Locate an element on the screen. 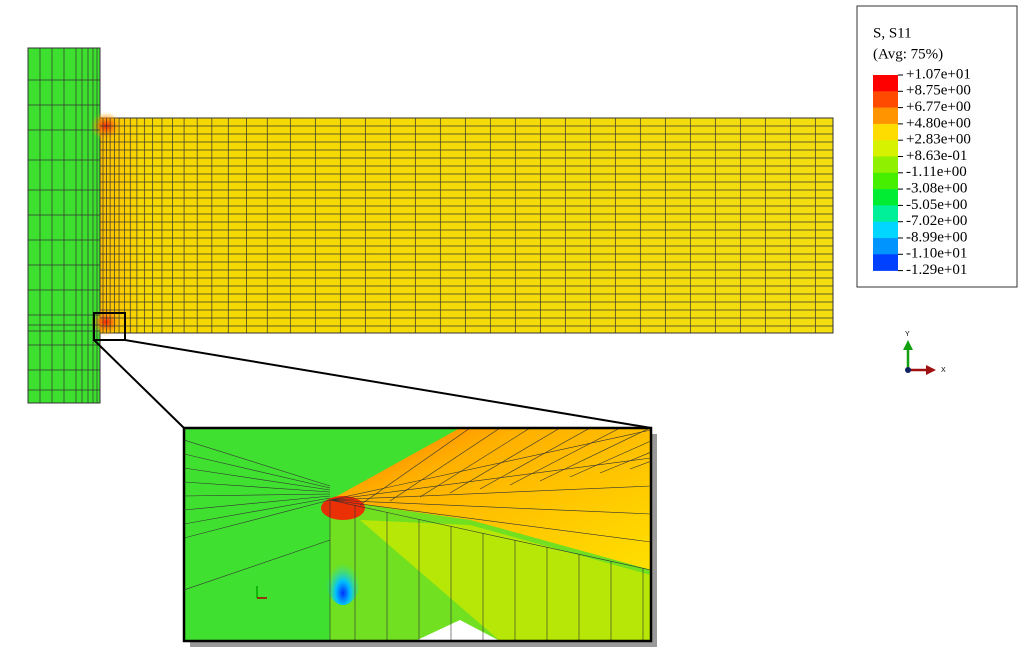 The image size is (1024, 654). inset-gap is located at coordinates (457, 630).